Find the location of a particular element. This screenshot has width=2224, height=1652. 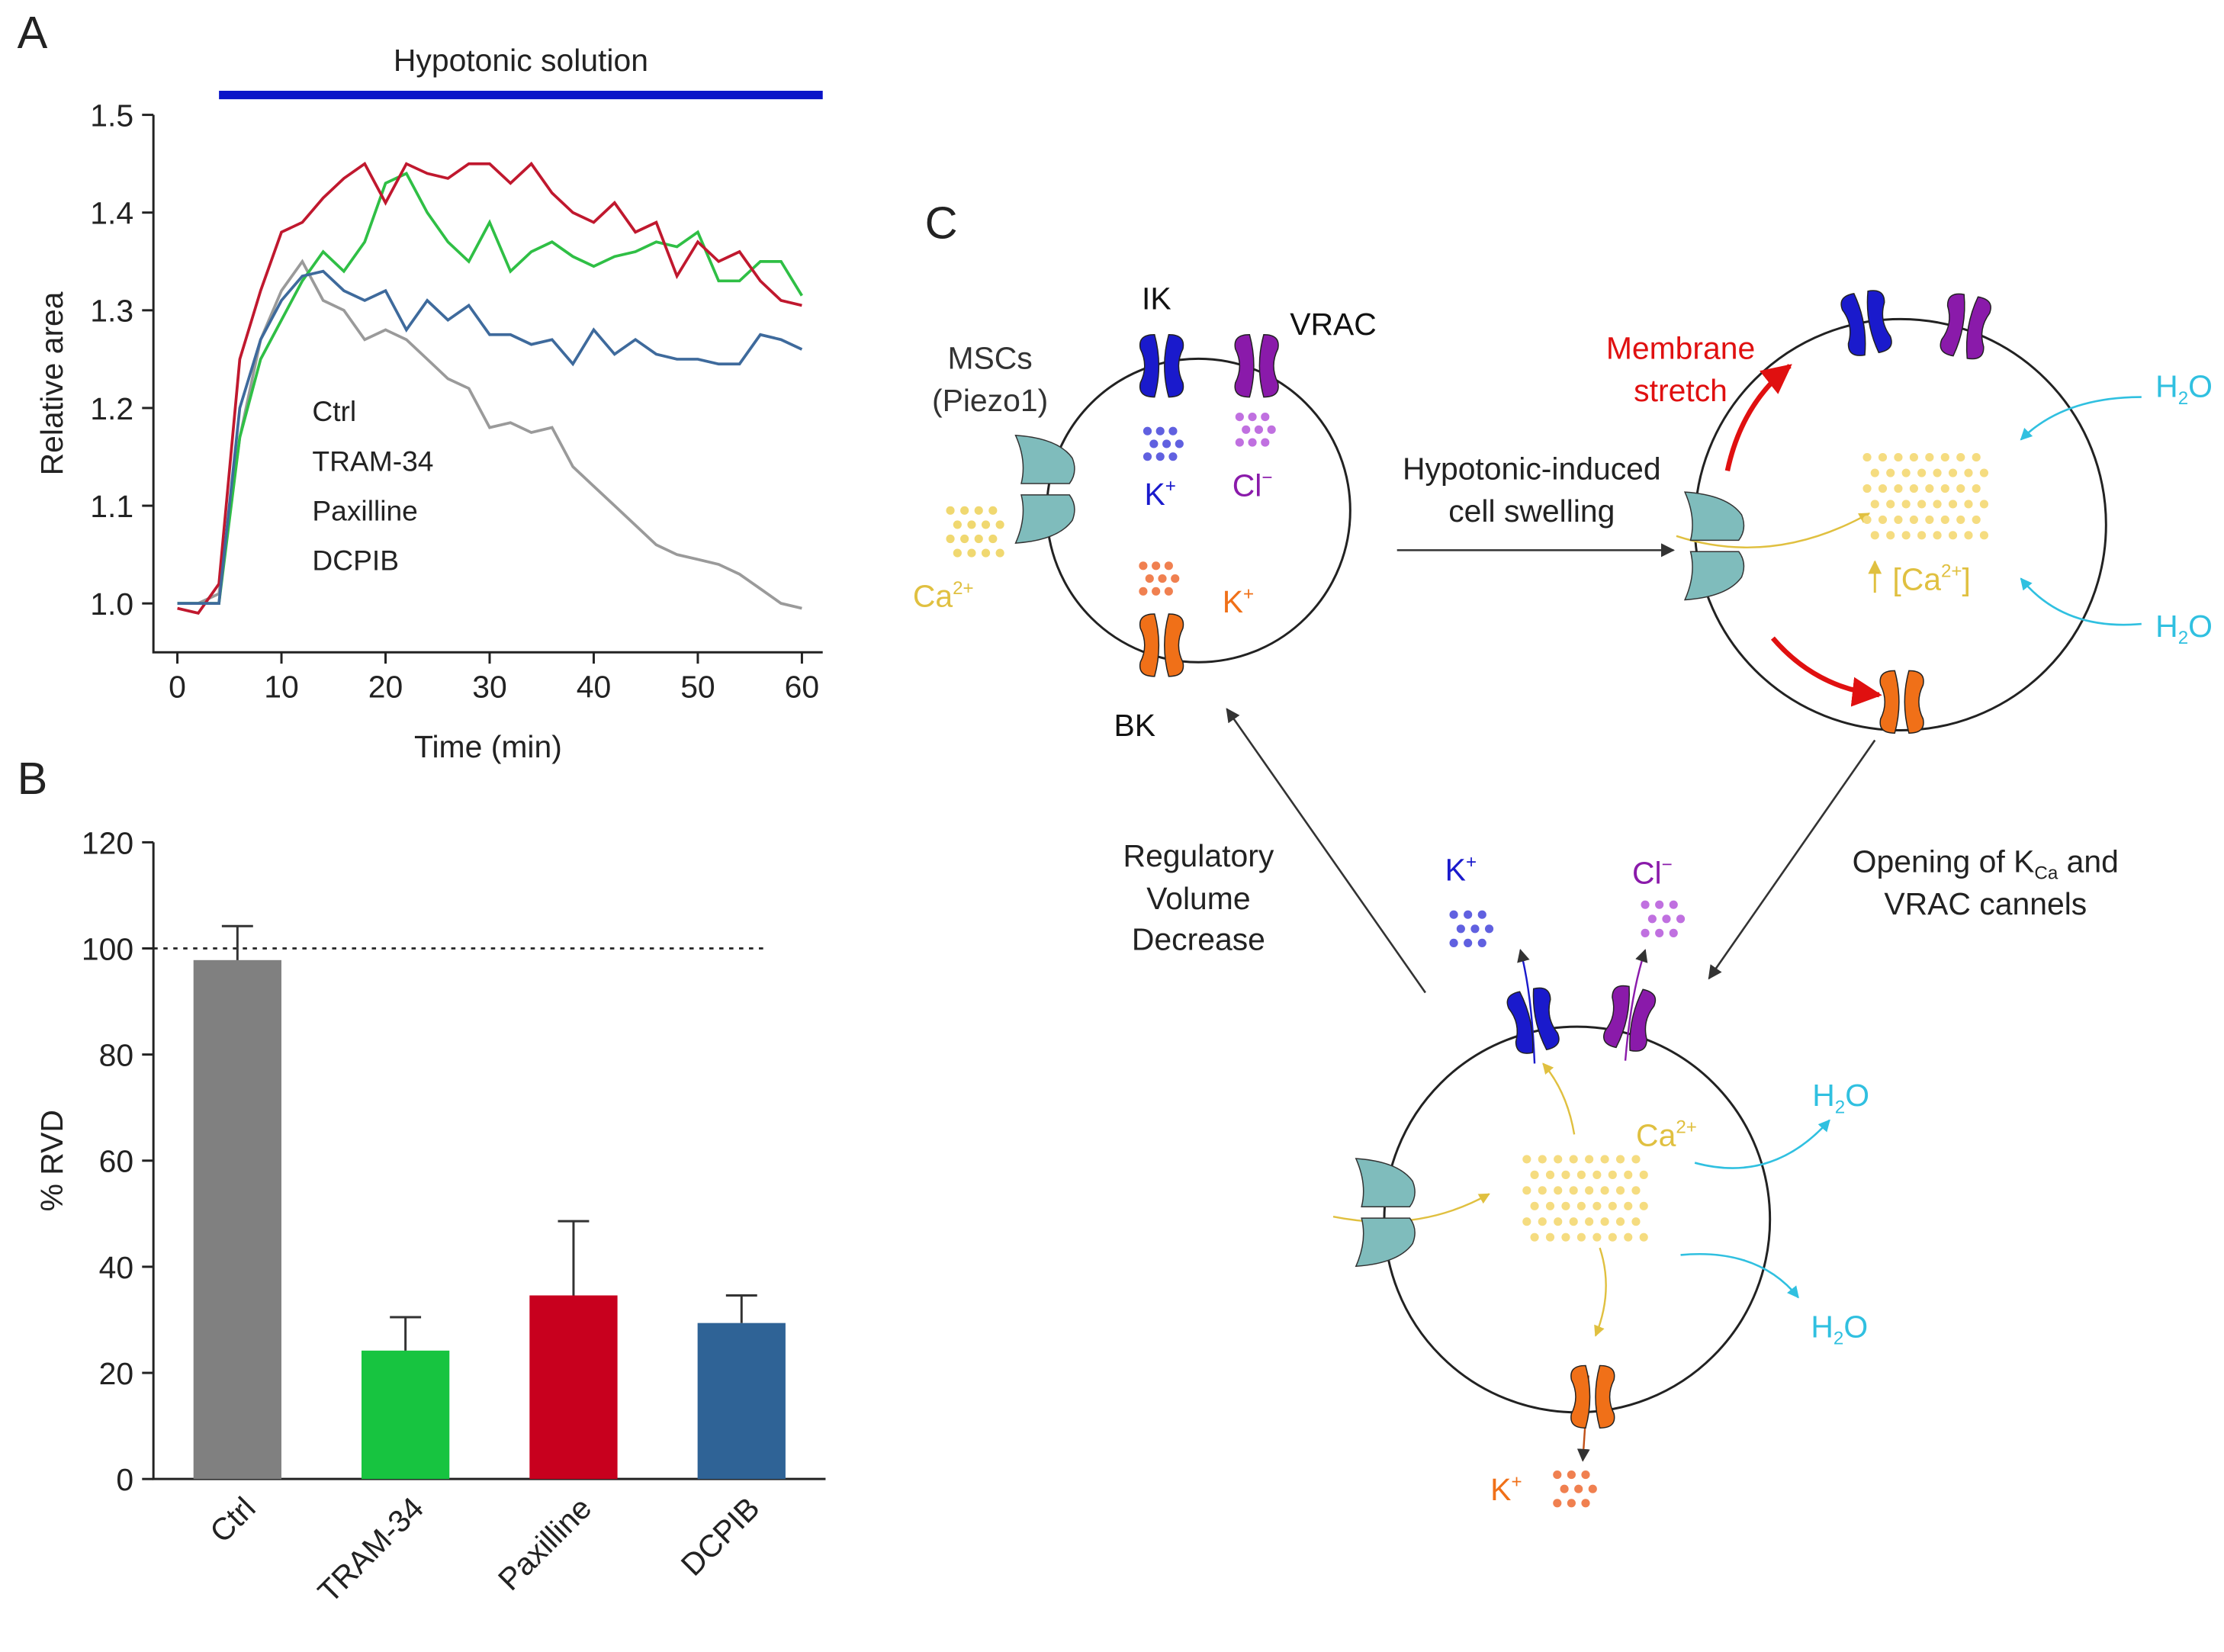

diagram-label: MSCs is located at coordinates (990, 358).